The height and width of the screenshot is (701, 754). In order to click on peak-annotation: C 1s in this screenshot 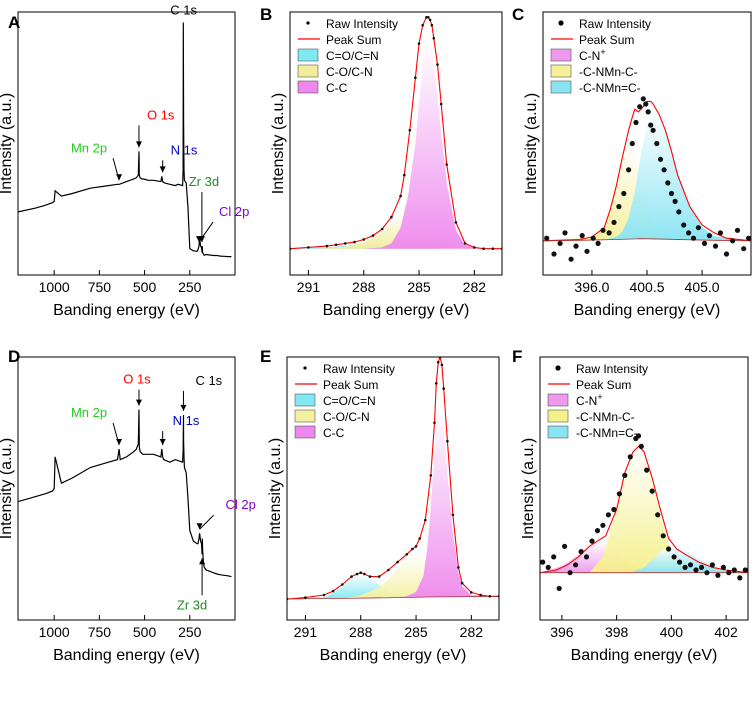, I will do `click(208, 380)`.